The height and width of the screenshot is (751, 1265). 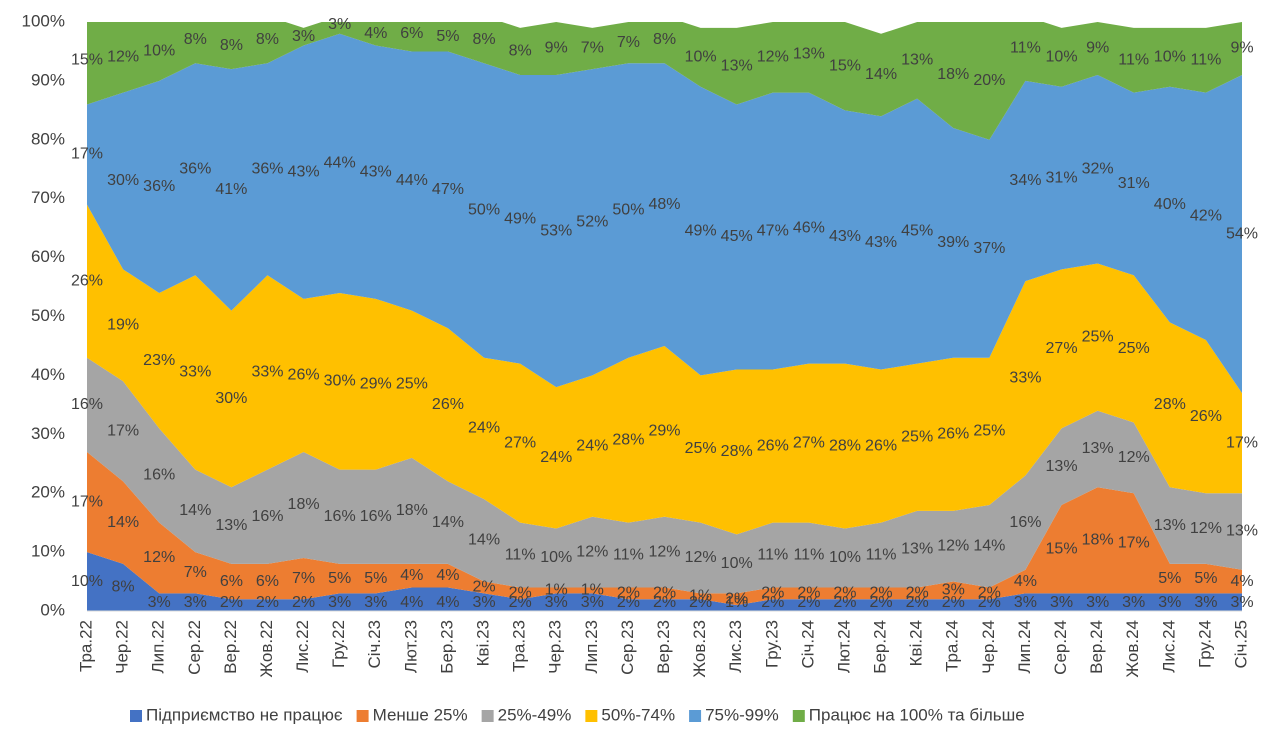 What do you see at coordinates (85, 646) in the screenshot?
I see `x-tick-label: Тра.22` at bounding box center [85, 646].